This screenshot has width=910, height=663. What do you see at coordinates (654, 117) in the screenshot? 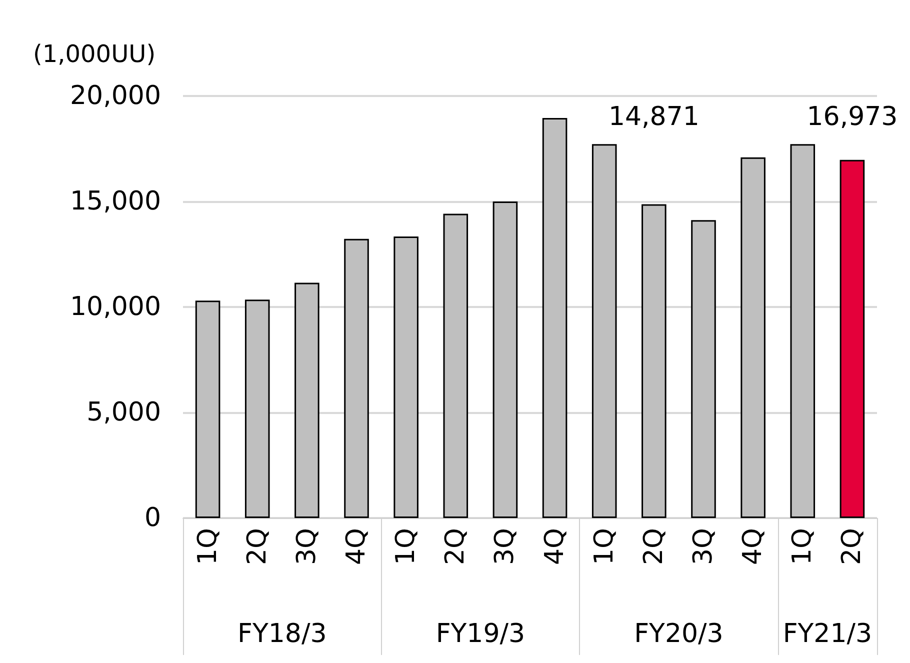
I see `data-label: 14,871` at bounding box center [654, 117].